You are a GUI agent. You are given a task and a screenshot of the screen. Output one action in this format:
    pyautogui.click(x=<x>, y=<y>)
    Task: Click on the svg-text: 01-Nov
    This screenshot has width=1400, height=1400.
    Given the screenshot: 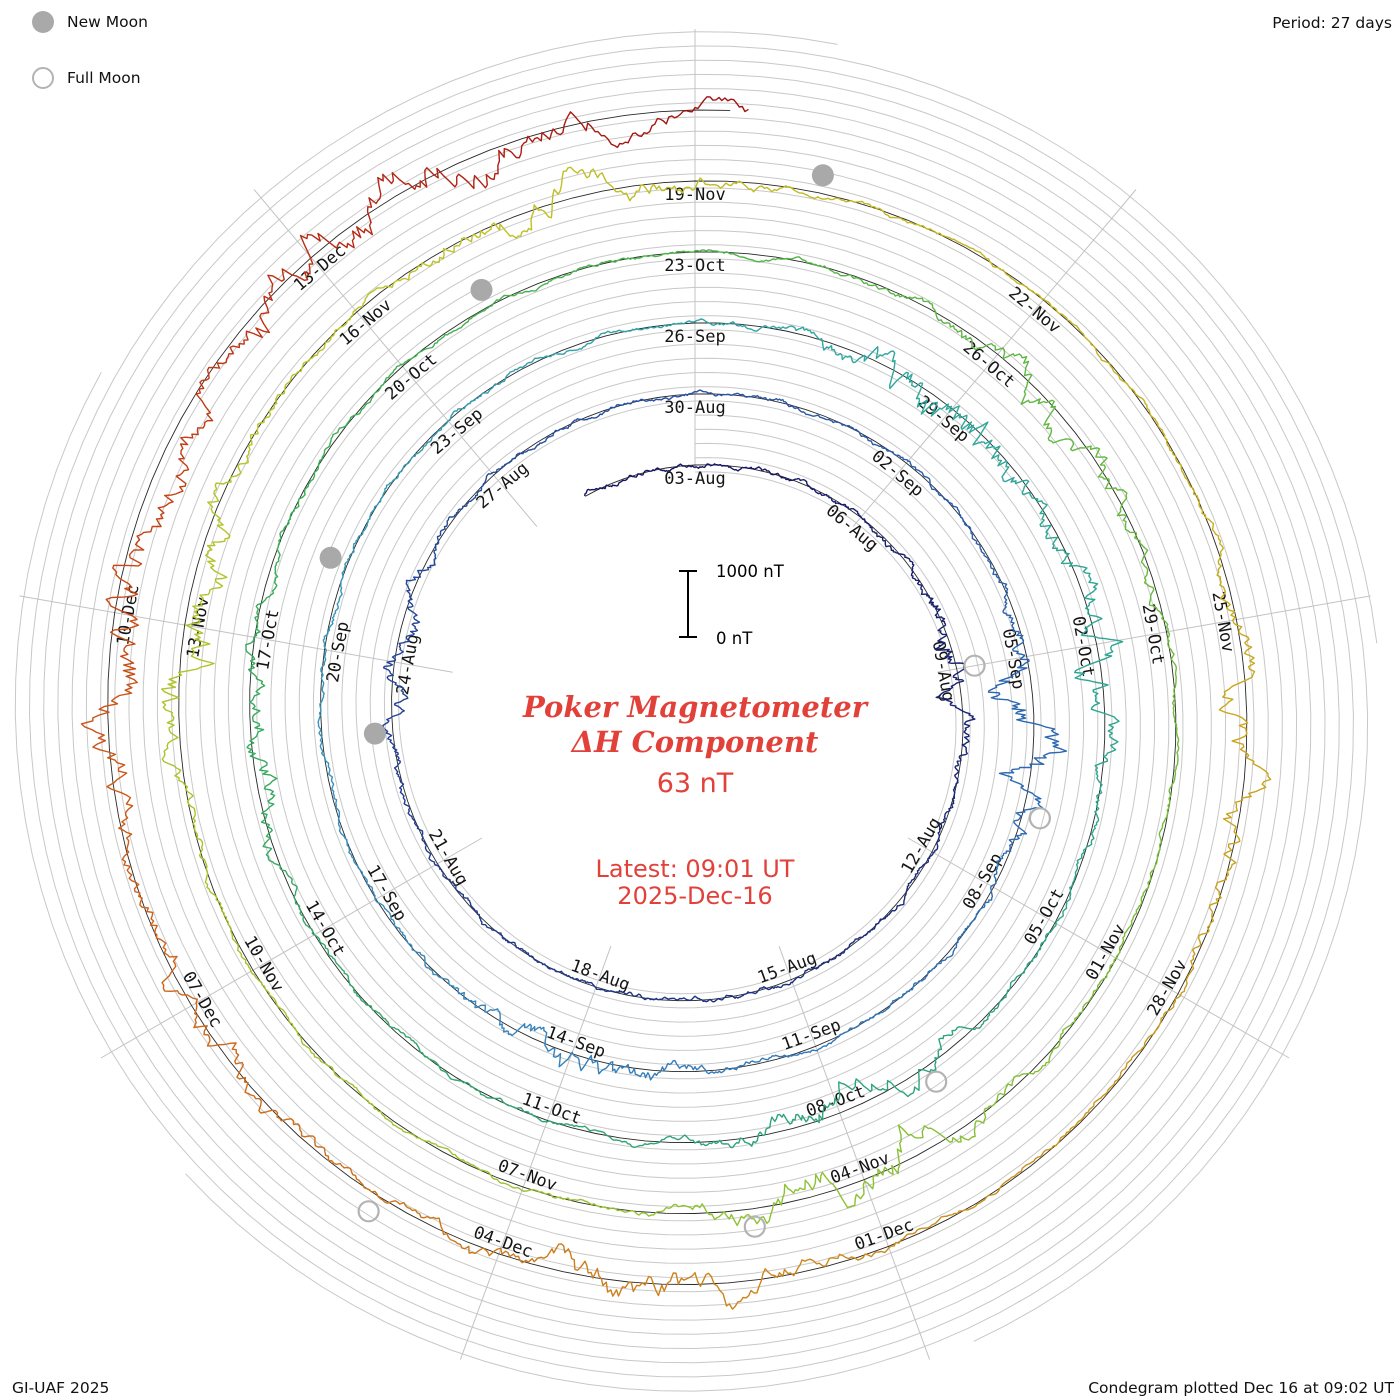 What is the action you would take?
    pyautogui.click(x=1106, y=952)
    